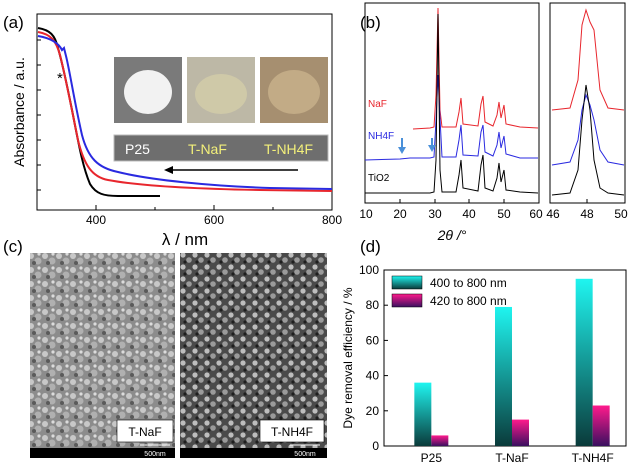 Image resolution: width=637 pixels, height=470 pixels. I want to click on panel-a-xtick: 400, so click(96, 220).